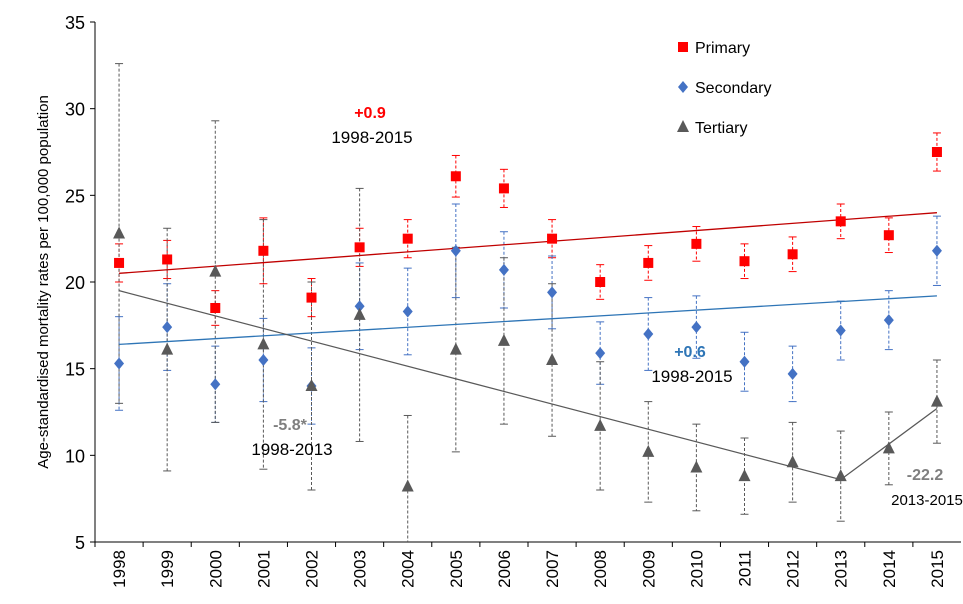  What do you see at coordinates (263, 569) in the screenshot?
I see `x-tick-label: 2001` at bounding box center [263, 569].